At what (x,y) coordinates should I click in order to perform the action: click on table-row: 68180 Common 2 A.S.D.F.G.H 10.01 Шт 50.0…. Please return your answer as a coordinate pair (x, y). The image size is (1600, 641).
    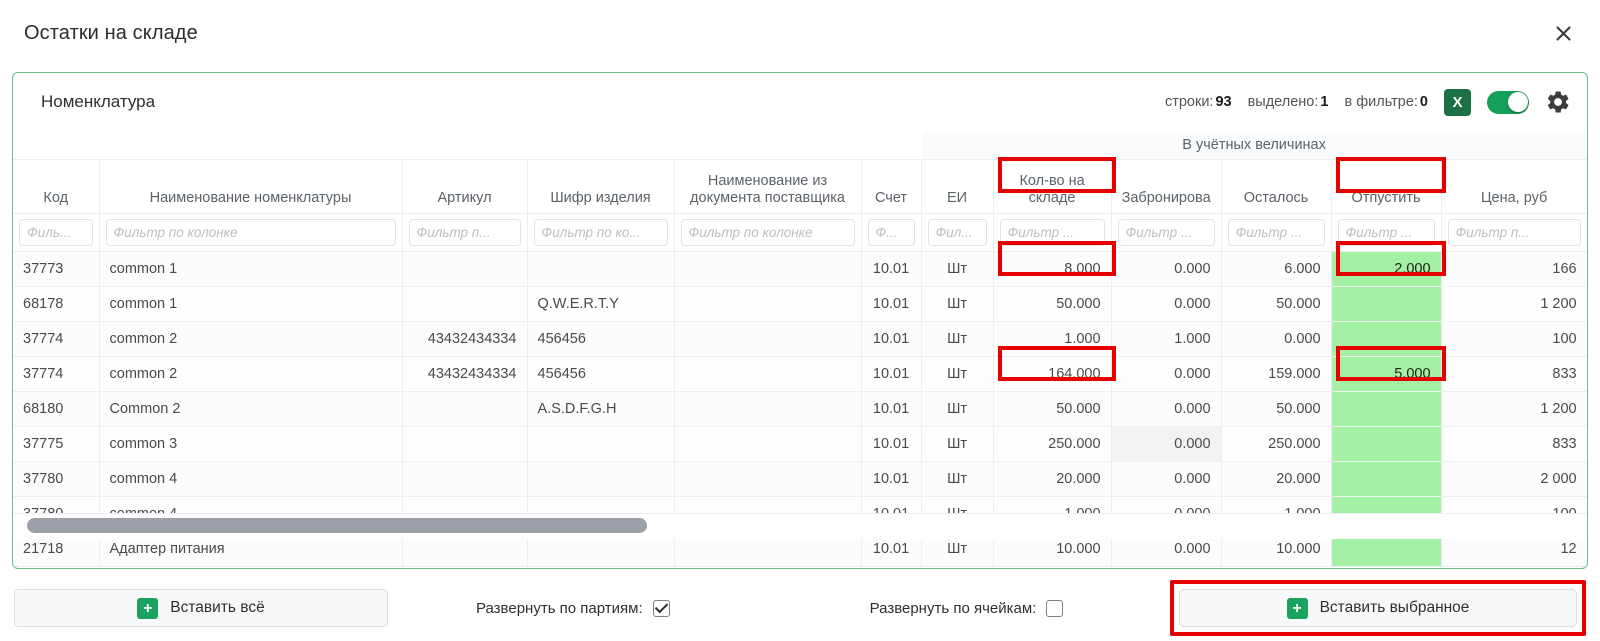
    Looking at the image, I should click on (800, 409).